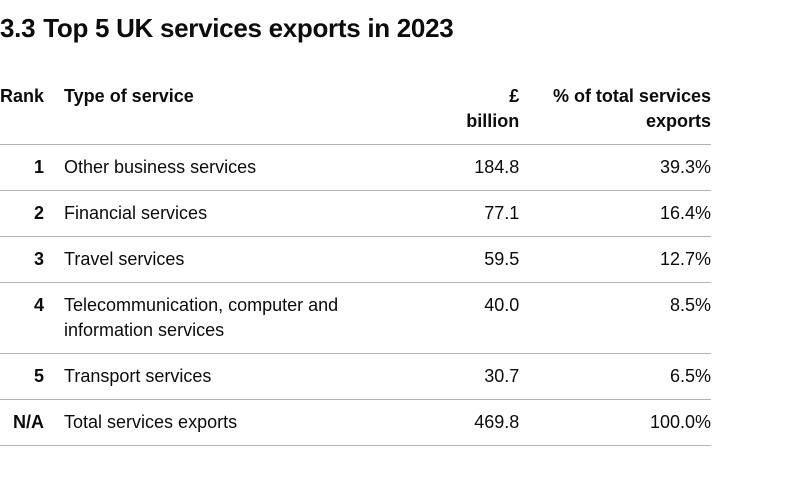 The width and height of the screenshot is (797, 482). I want to click on header-value: £ billion, so click(466, 113).